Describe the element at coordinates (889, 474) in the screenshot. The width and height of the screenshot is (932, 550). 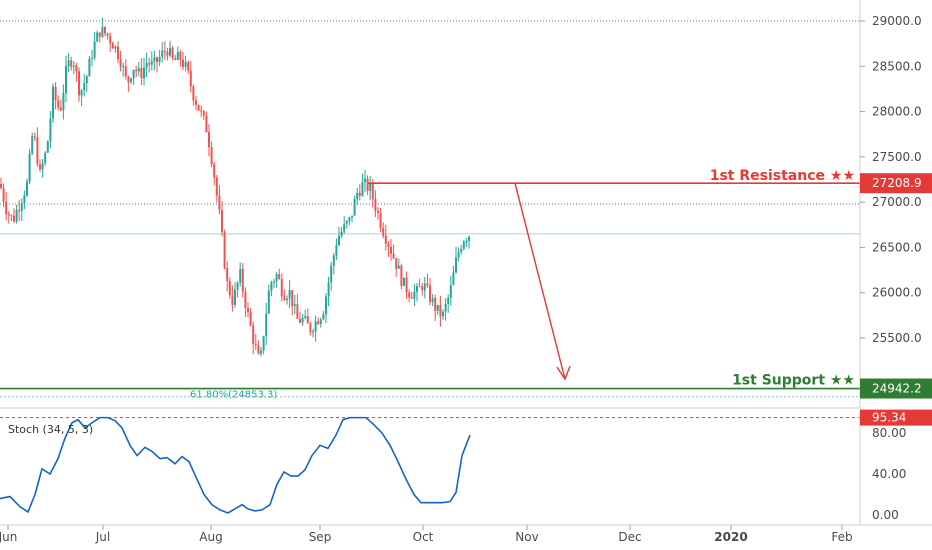
I see `stochastic-tick-label: 40.00` at that location.